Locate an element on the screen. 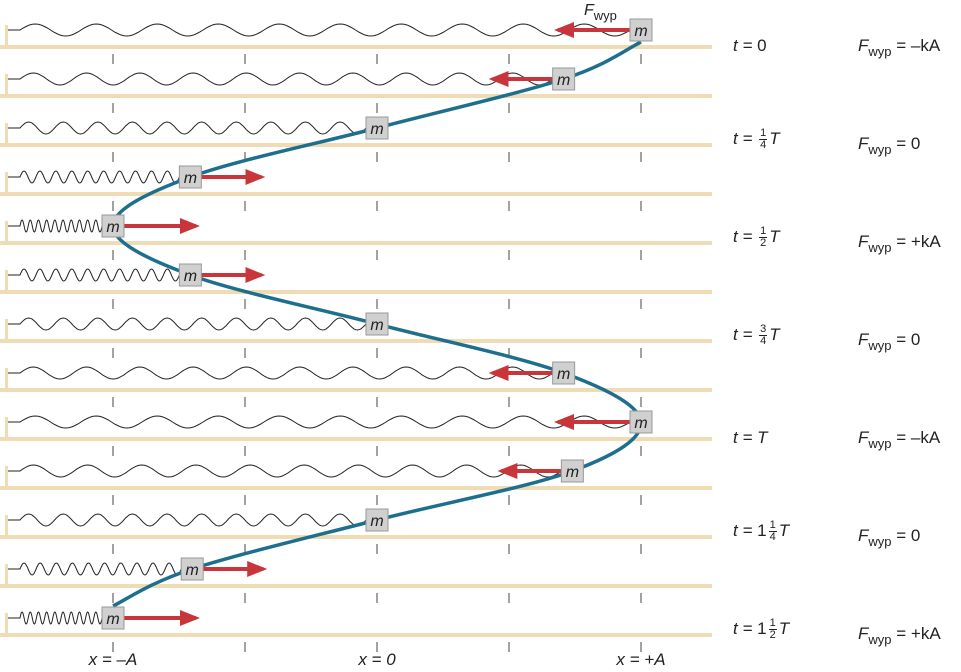 The width and height of the screenshot is (961, 672). axis-label-text: x = +A is located at coordinates (641, 659).